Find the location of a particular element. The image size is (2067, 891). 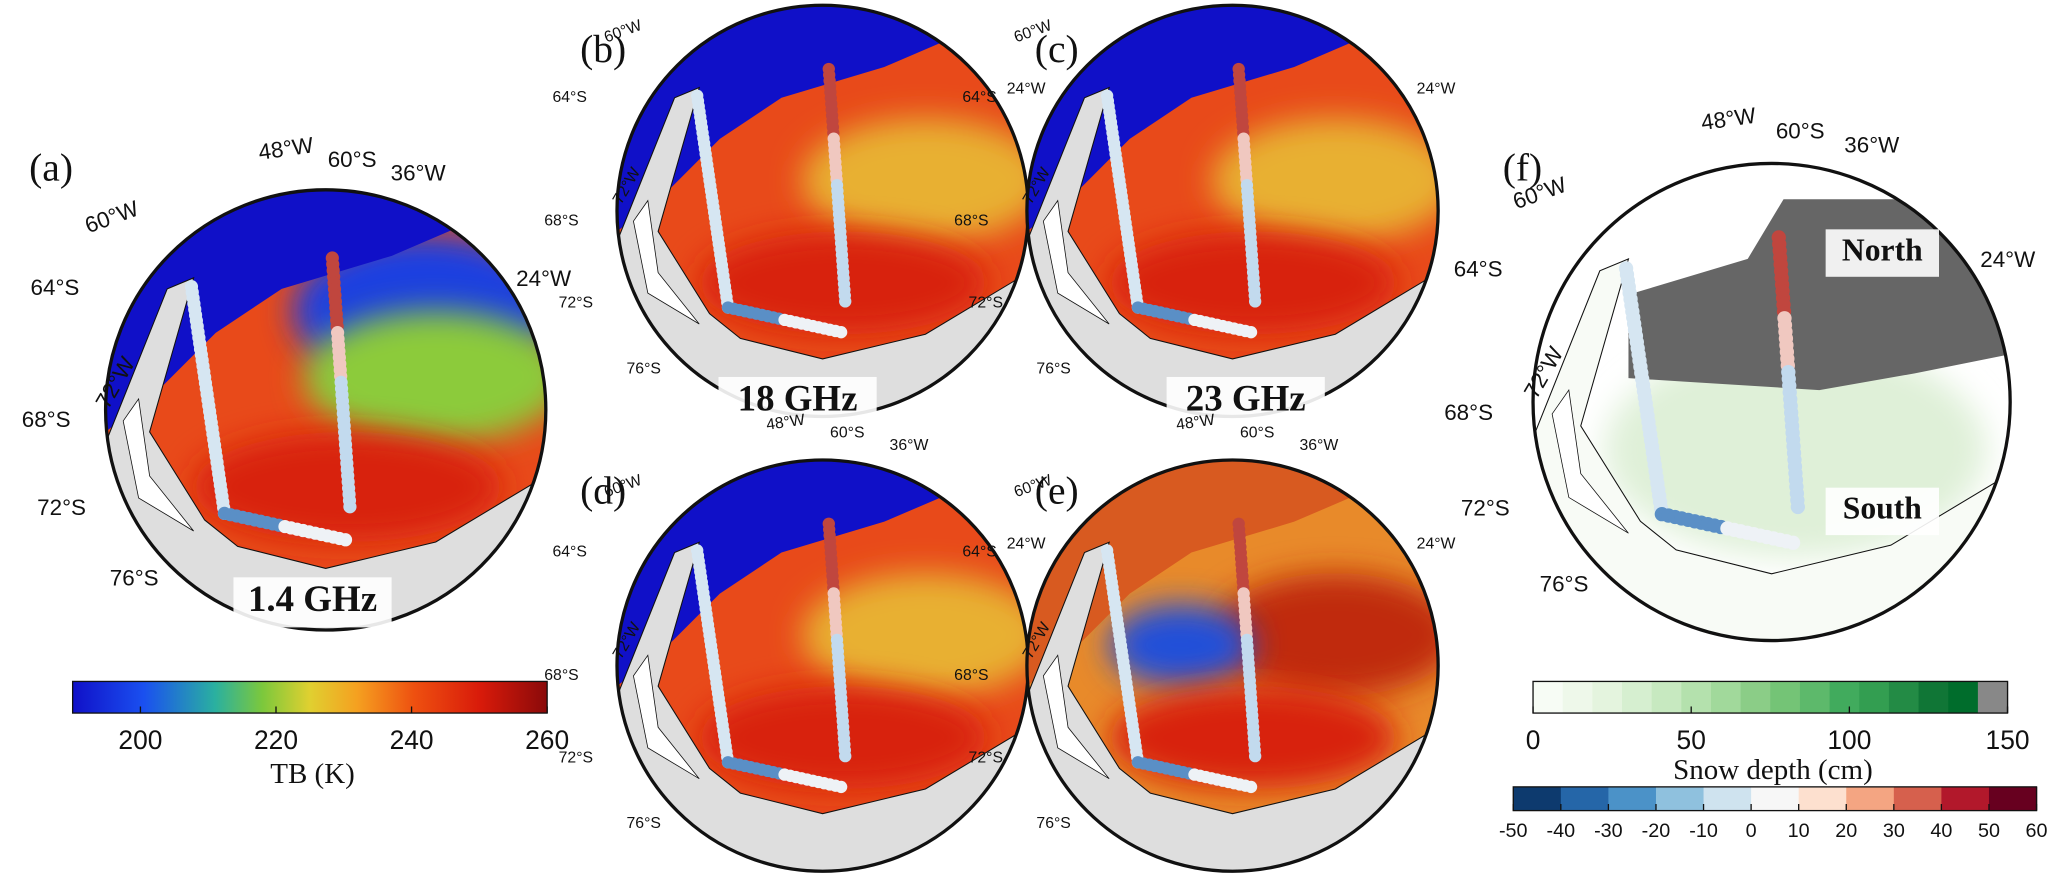

region-label: South is located at coordinates (1883, 508).